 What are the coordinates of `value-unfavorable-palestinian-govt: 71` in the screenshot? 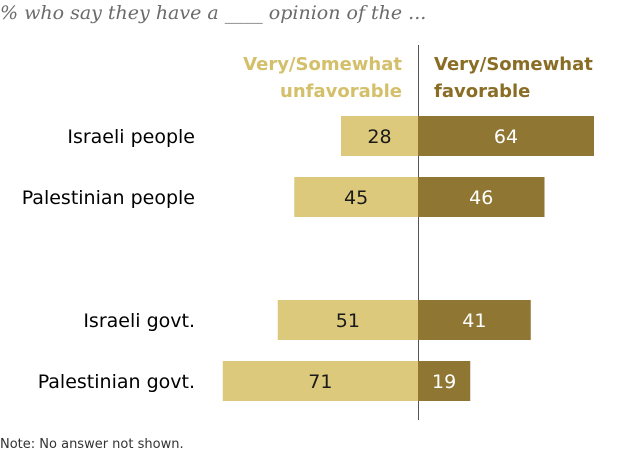 It's located at (320, 382).